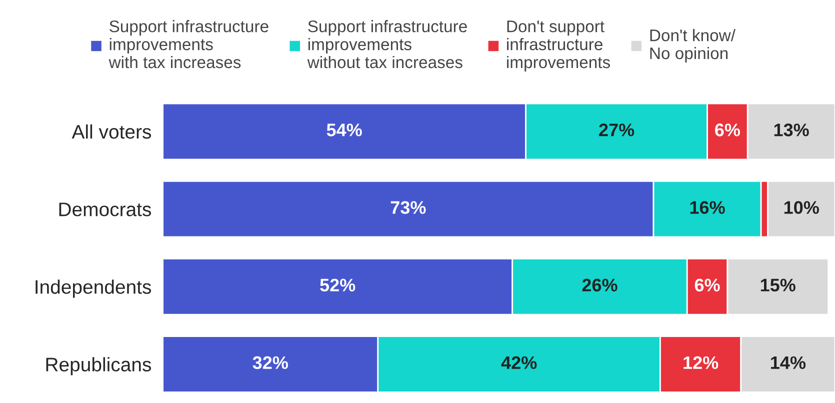 The width and height of the screenshot is (835, 403). I want to click on data-label: 14%, so click(788, 363).